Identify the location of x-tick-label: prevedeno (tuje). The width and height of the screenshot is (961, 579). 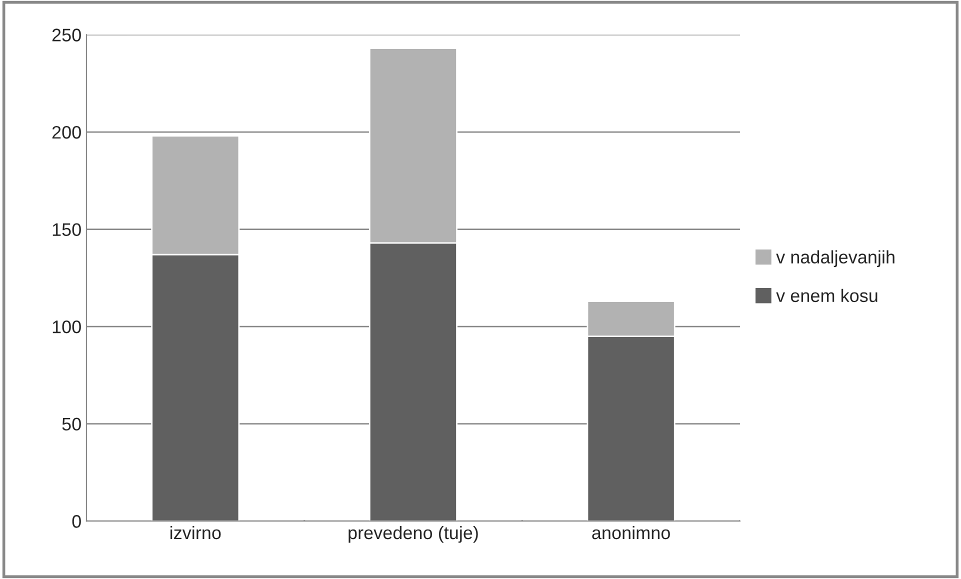
(413, 534).